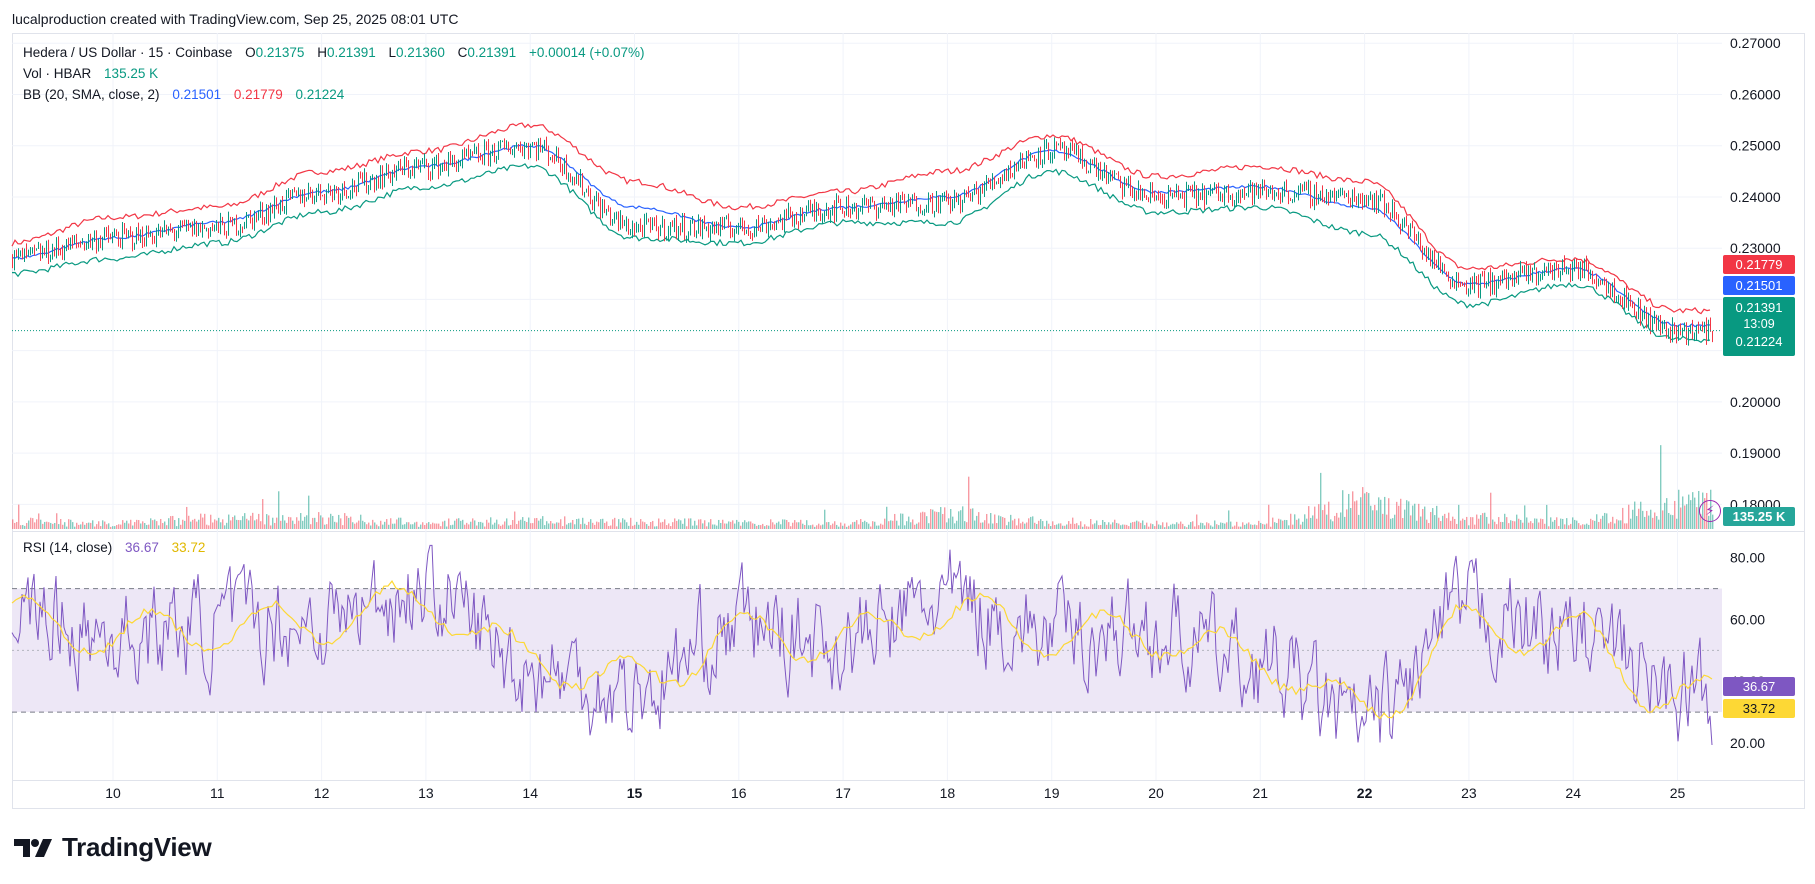 This screenshot has height=884, width=1815. What do you see at coordinates (113, 847) in the screenshot?
I see `tradingview-logo: TradingView` at bounding box center [113, 847].